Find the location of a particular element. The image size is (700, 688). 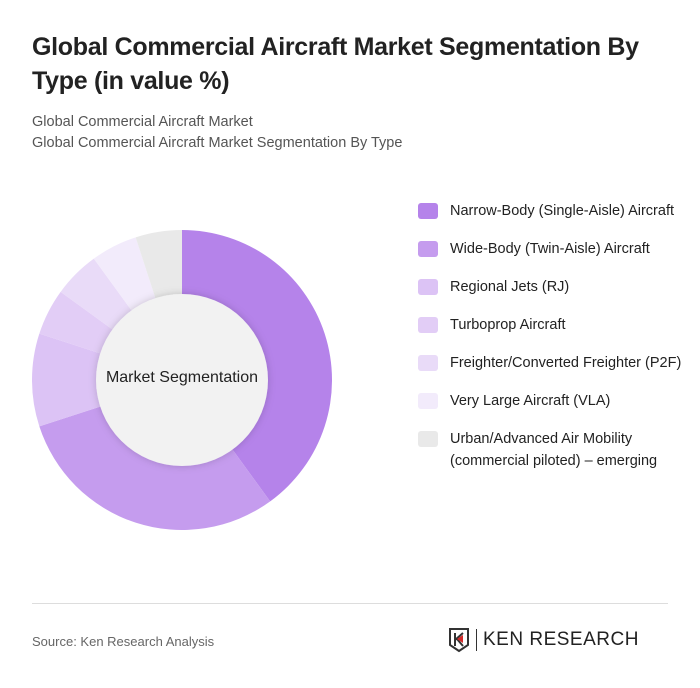

legend-item: Narrow-Body (Single-Aisle) Aircraft is located at coordinates (553, 211).